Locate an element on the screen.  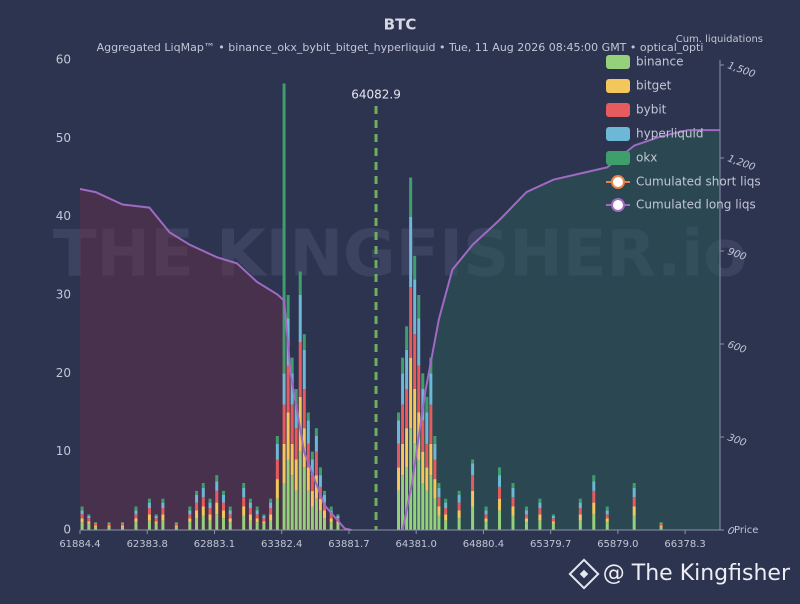
y-tick-label: 10 is located at coordinates (63, 451).